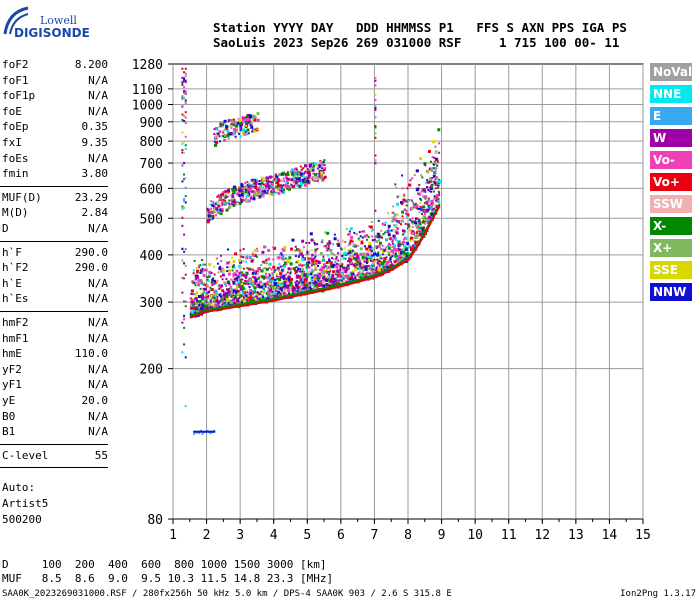 This screenshot has width=700, height=600. What do you see at coordinates (55, 385) in the screenshot?
I see `param-row: yF1 N/A` at bounding box center [55, 385].